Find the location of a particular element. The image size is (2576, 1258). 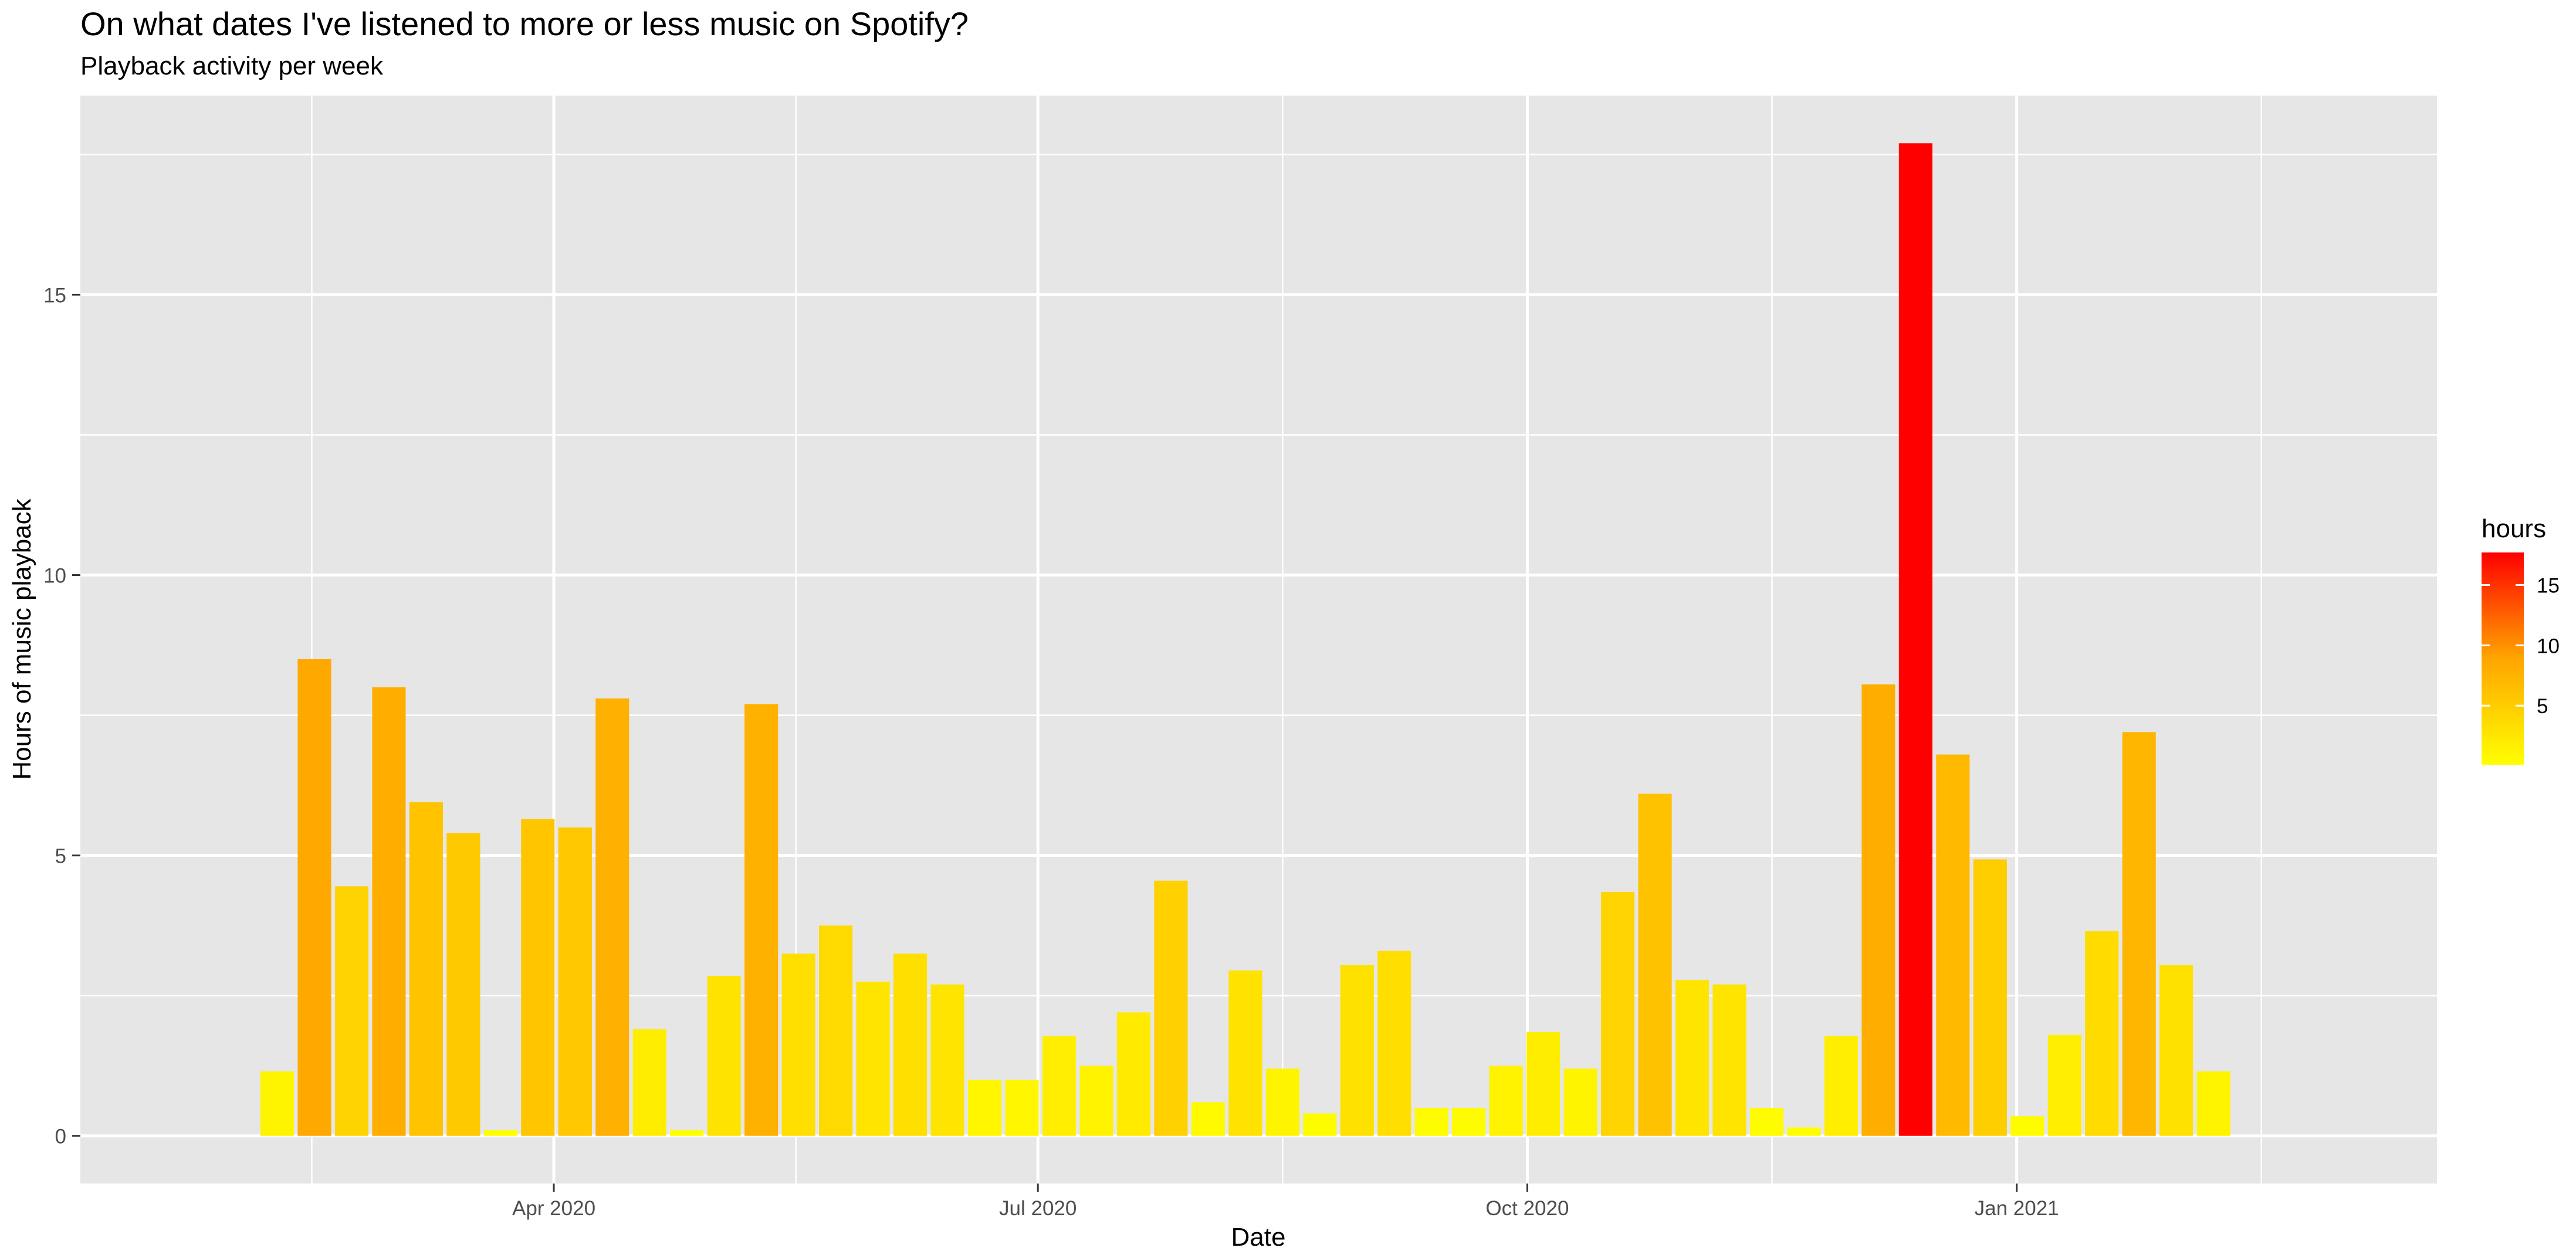

legend-ticks: 5 10 15 is located at coordinates (2521, 647).